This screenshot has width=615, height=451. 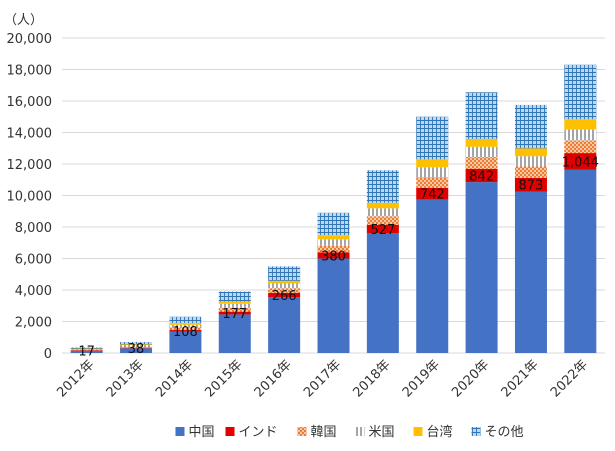 I want to click on x-tick-label: 2014年, so click(x=174, y=378).